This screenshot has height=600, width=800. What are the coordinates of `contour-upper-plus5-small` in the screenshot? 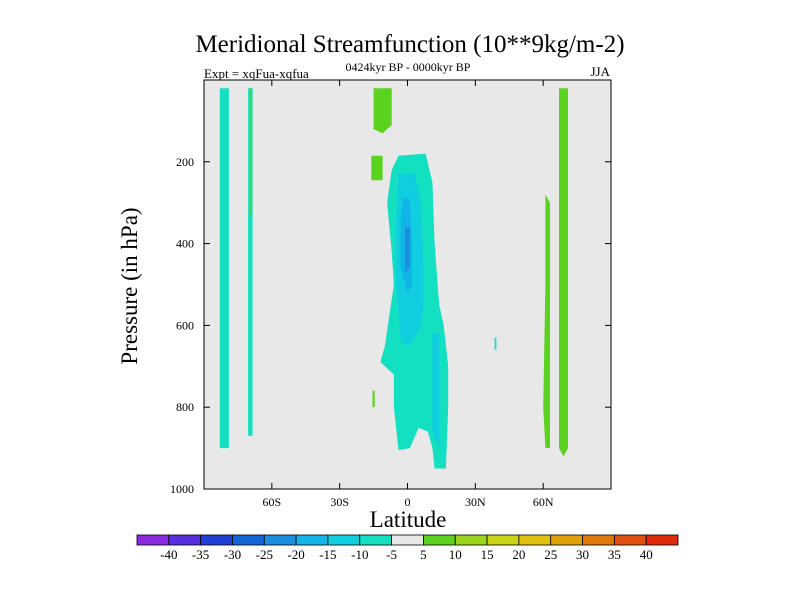 It's located at (377, 168).